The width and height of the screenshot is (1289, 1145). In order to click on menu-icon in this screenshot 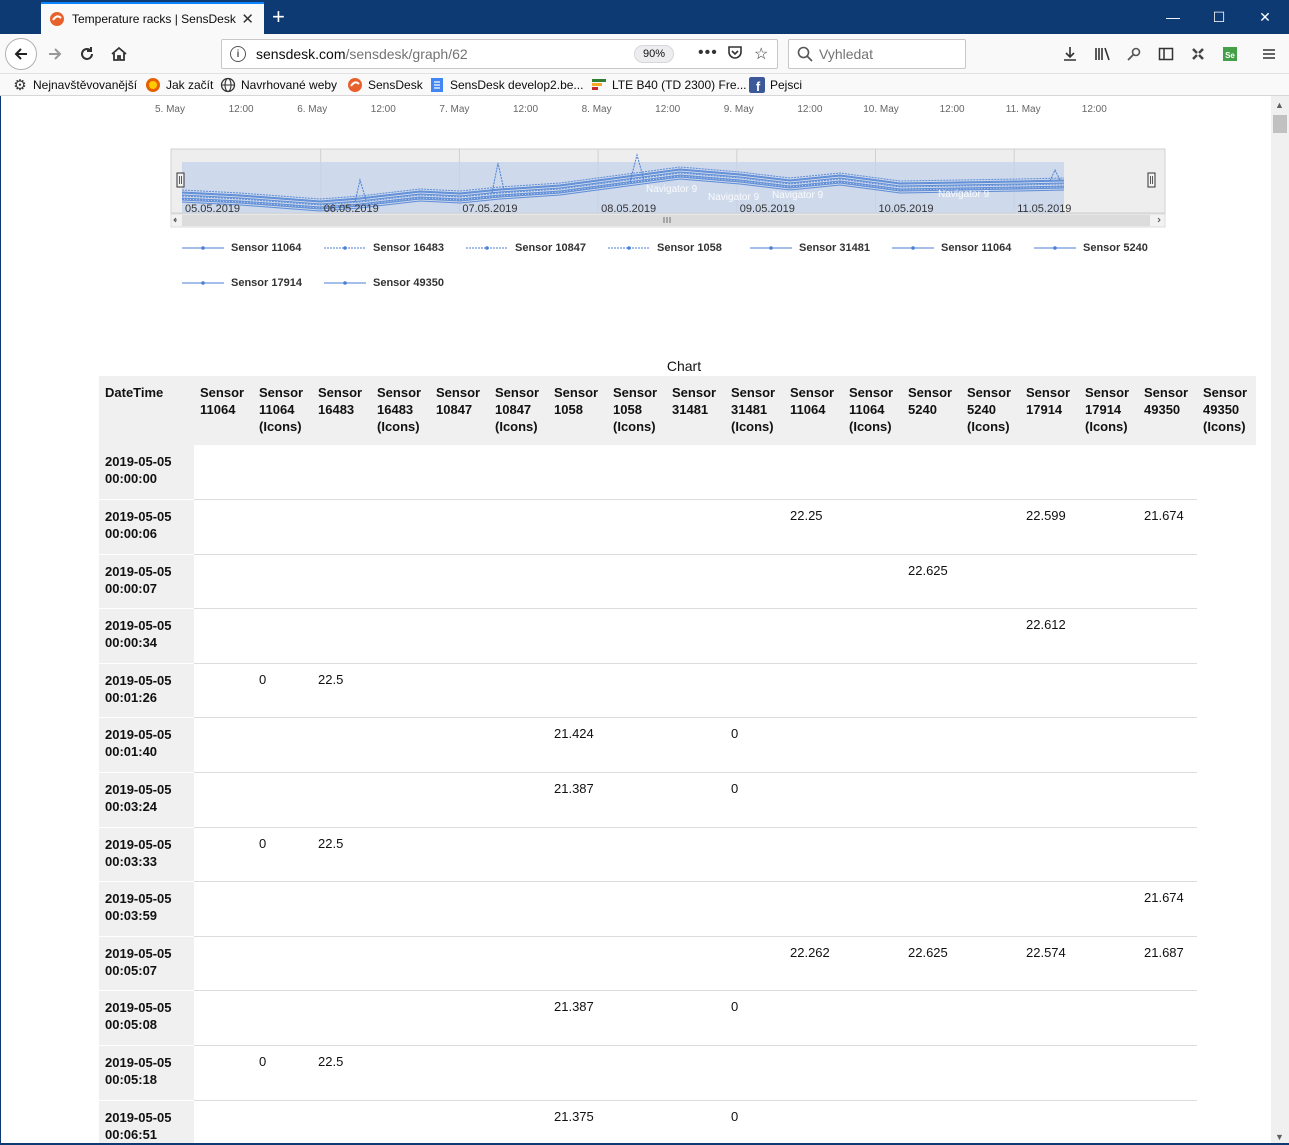, I will do `click(1269, 54)`.